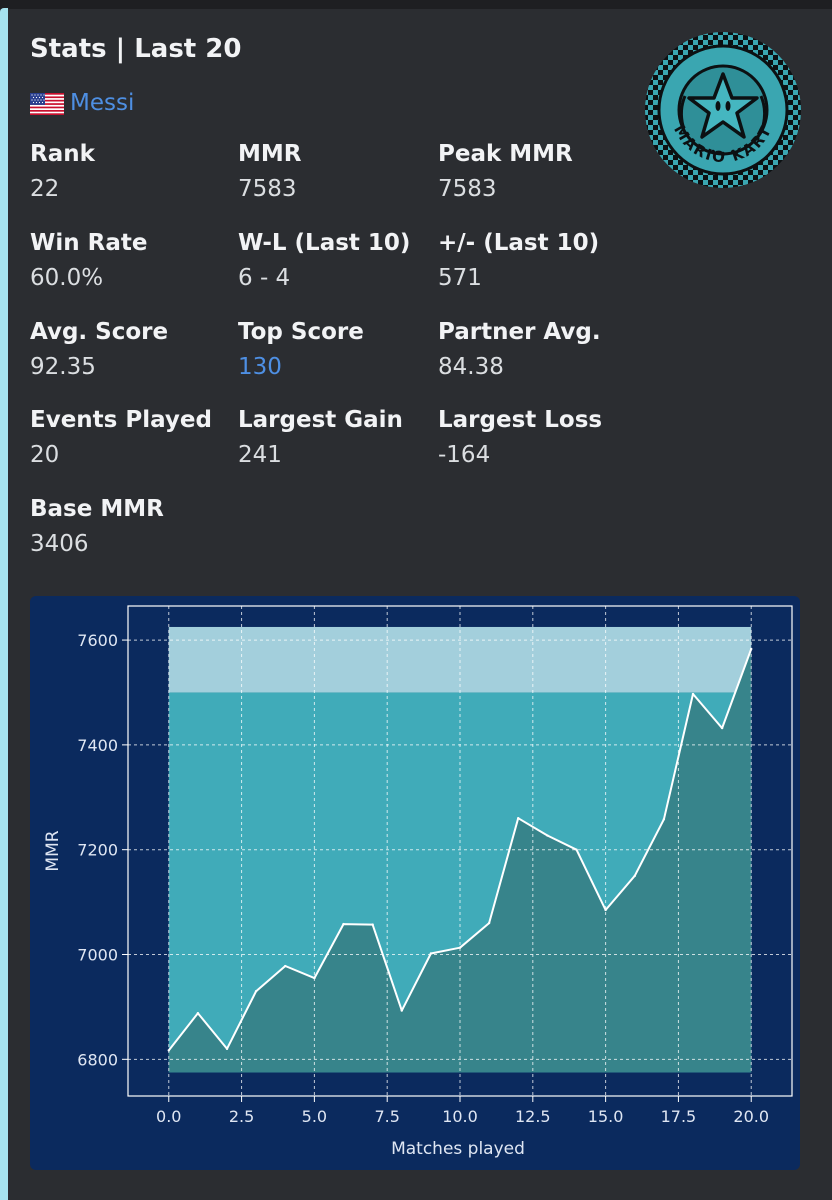  What do you see at coordinates (324, 243) in the screenshot?
I see `field-name: W-L (Last 10)` at bounding box center [324, 243].